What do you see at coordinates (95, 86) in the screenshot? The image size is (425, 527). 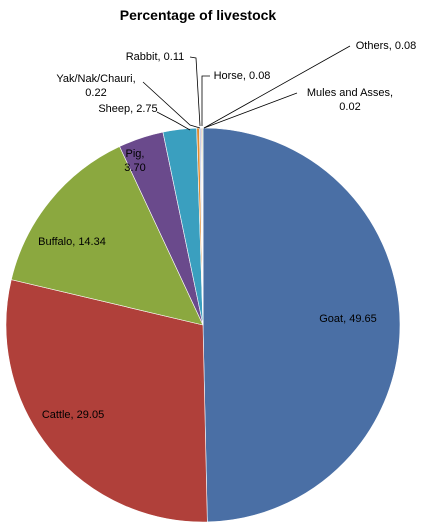 I see `slice-label-yak-nak-chauri: Yak/Nak/Chauri, 0.22` at bounding box center [95, 86].